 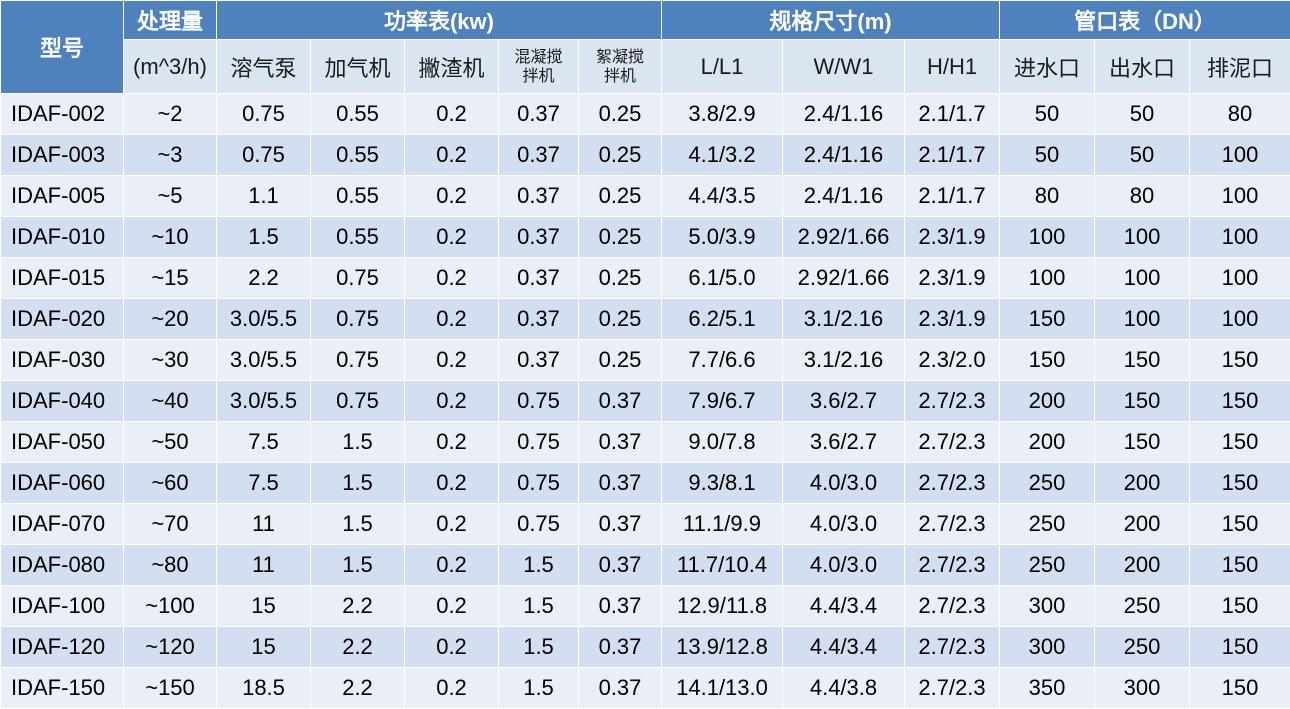 I want to click on table-cell: 4.1/3.2, so click(x=722, y=155).